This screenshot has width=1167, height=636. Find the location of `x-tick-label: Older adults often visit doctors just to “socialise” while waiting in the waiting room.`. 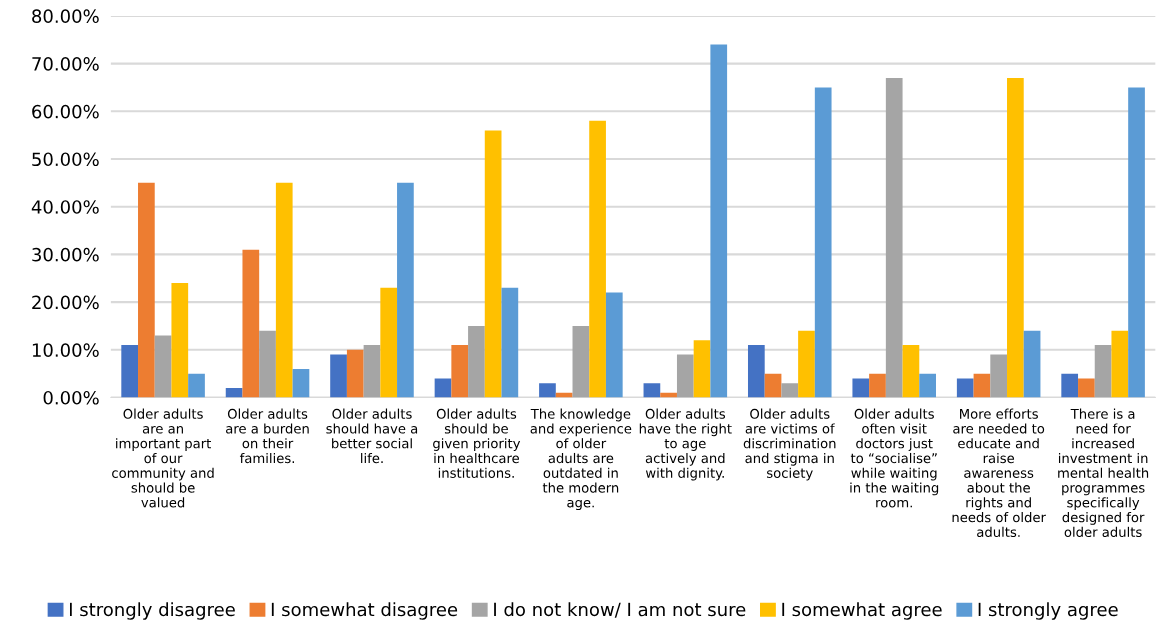

x-tick-label: Older adults often visit doctors just to “socialise” while waiting in the waiting room. is located at coordinates (894, 458).